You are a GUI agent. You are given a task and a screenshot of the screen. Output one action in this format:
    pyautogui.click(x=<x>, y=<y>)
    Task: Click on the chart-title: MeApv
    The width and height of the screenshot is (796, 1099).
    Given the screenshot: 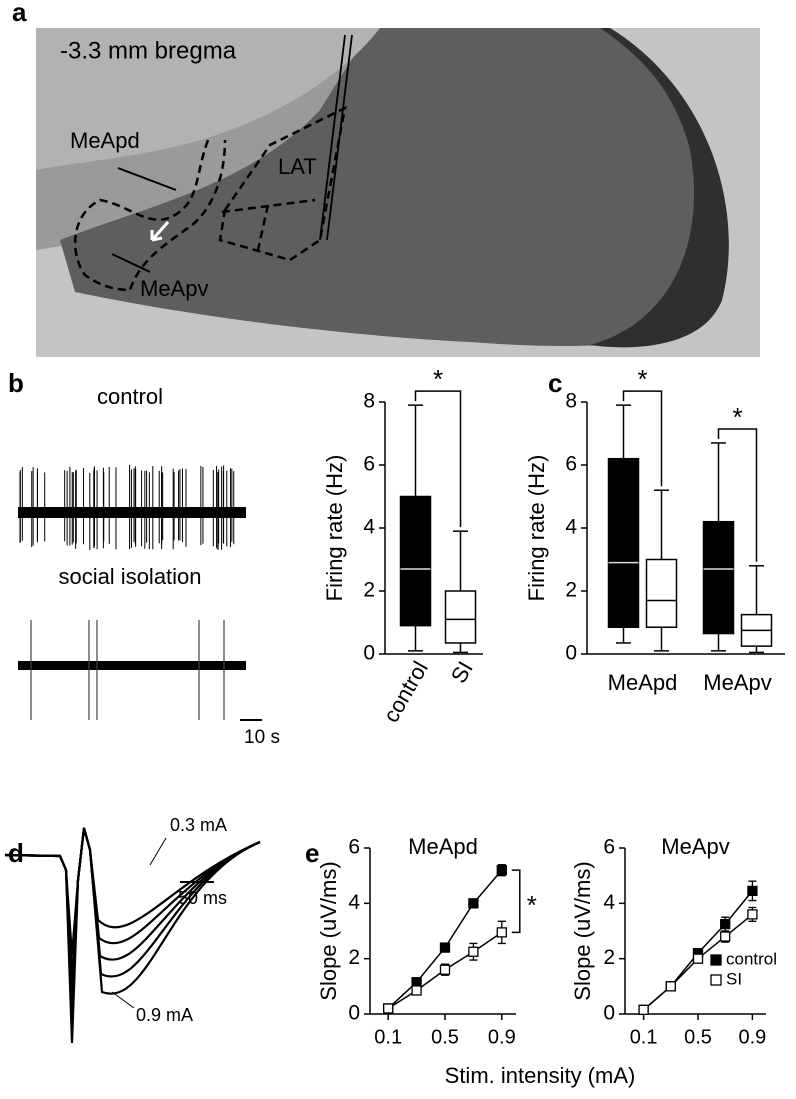 What is the action you would take?
    pyautogui.click(x=695, y=846)
    